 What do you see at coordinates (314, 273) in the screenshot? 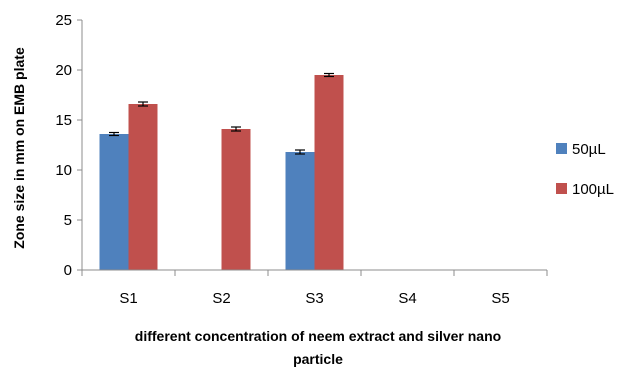
I see `x-axis-ticks` at bounding box center [314, 273].